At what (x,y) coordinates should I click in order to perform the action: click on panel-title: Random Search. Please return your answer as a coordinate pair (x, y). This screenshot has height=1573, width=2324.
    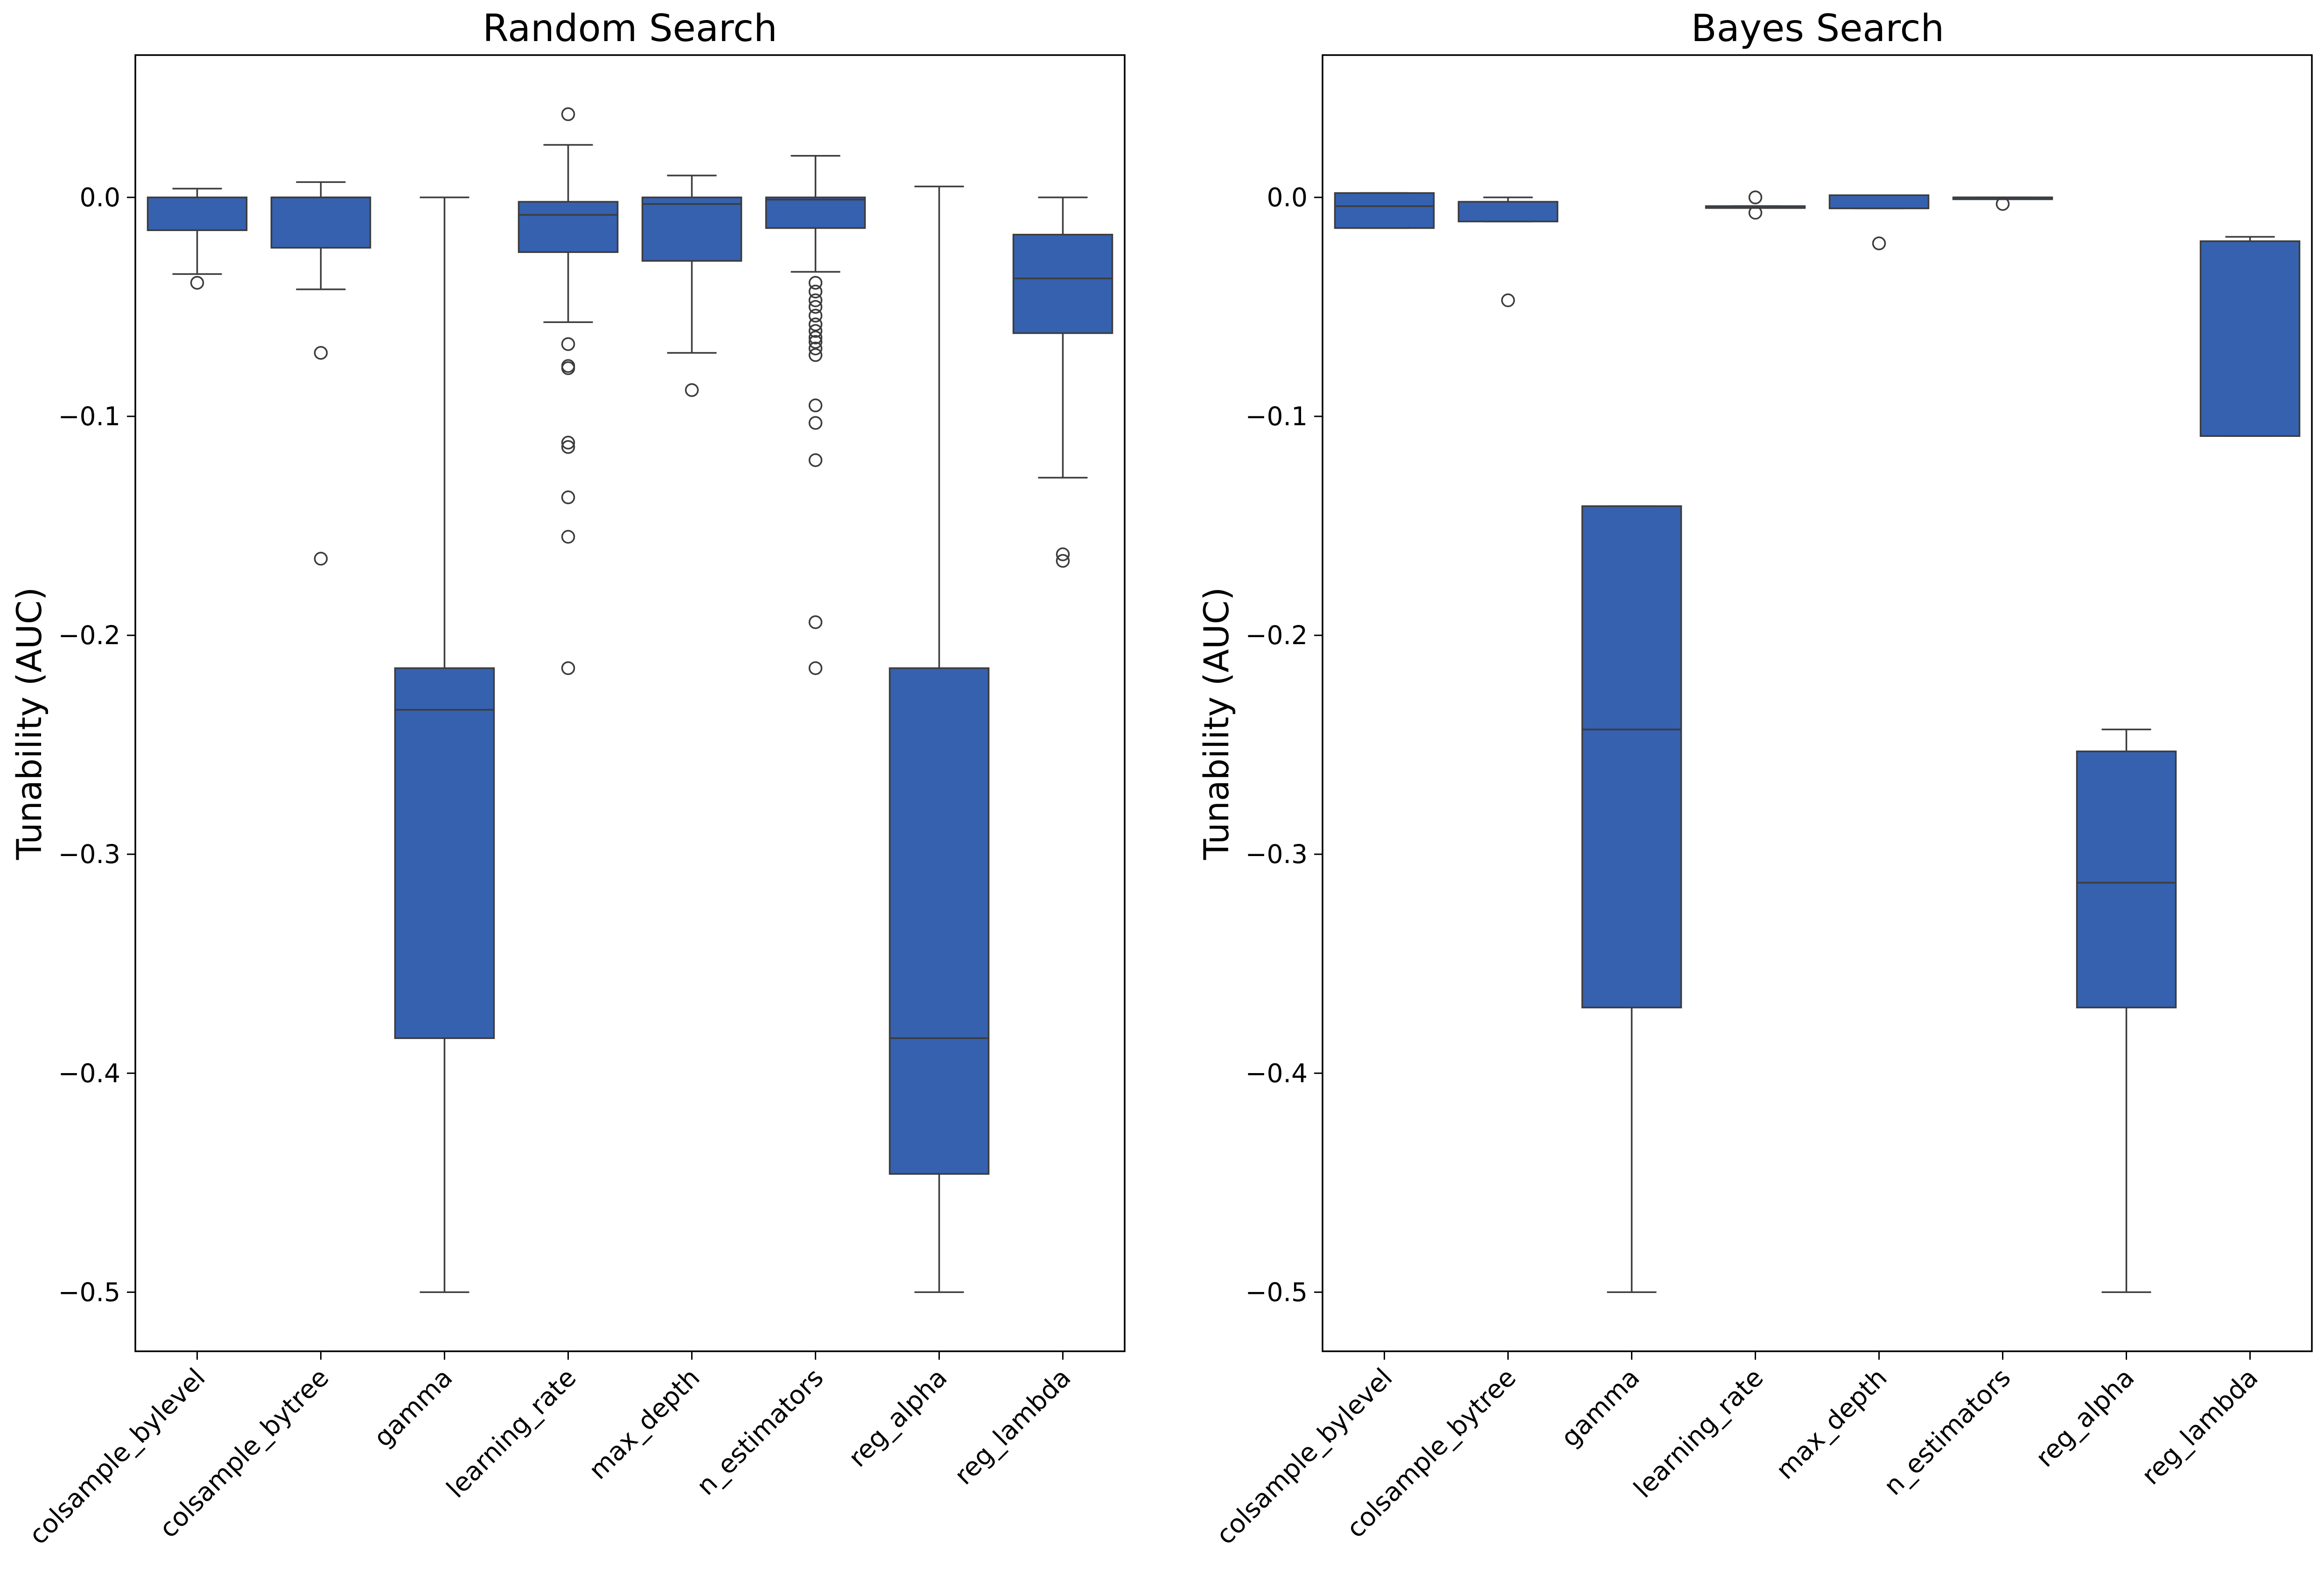
    Looking at the image, I should click on (630, 28).